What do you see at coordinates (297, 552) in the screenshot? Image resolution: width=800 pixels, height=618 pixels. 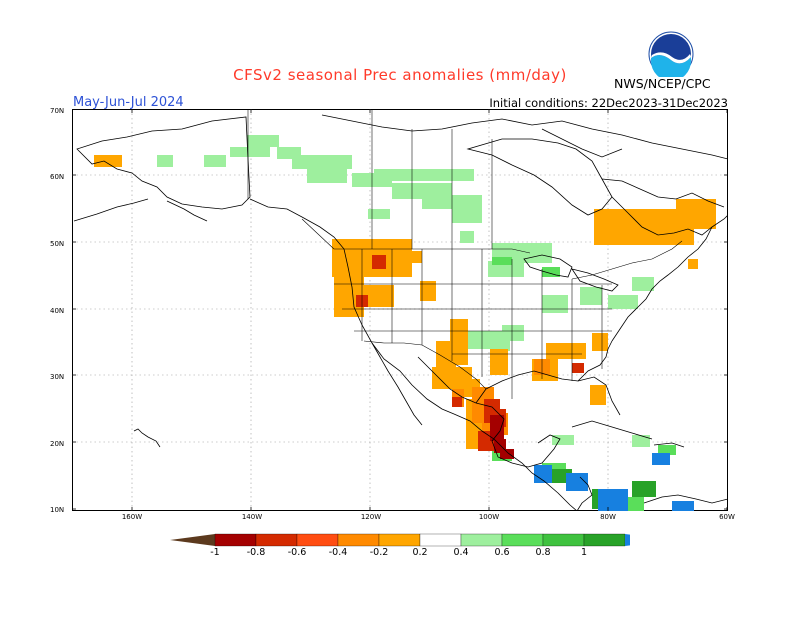 I see `colorbar-label: -0.6` at bounding box center [297, 552].